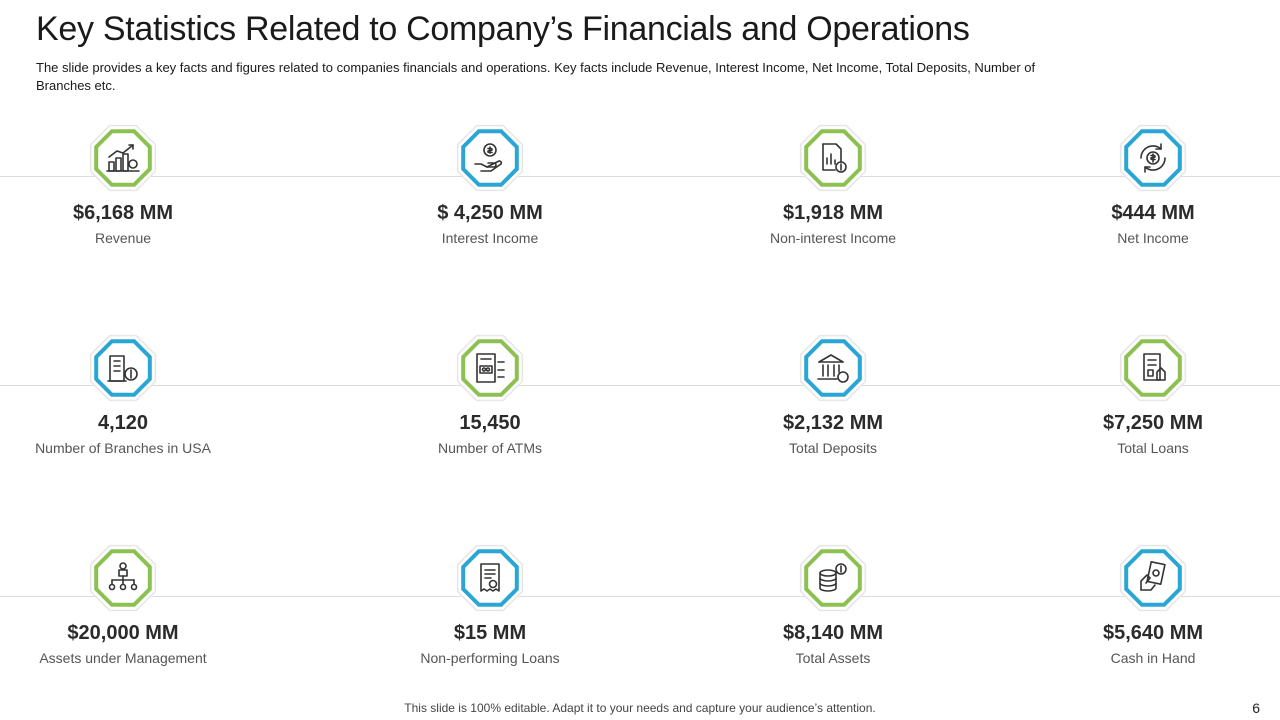 Image resolution: width=1280 pixels, height=720 pixels. What do you see at coordinates (1256, 708) in the screenshot?
I see `page-number: 6` at bounding box center [1256, 708].